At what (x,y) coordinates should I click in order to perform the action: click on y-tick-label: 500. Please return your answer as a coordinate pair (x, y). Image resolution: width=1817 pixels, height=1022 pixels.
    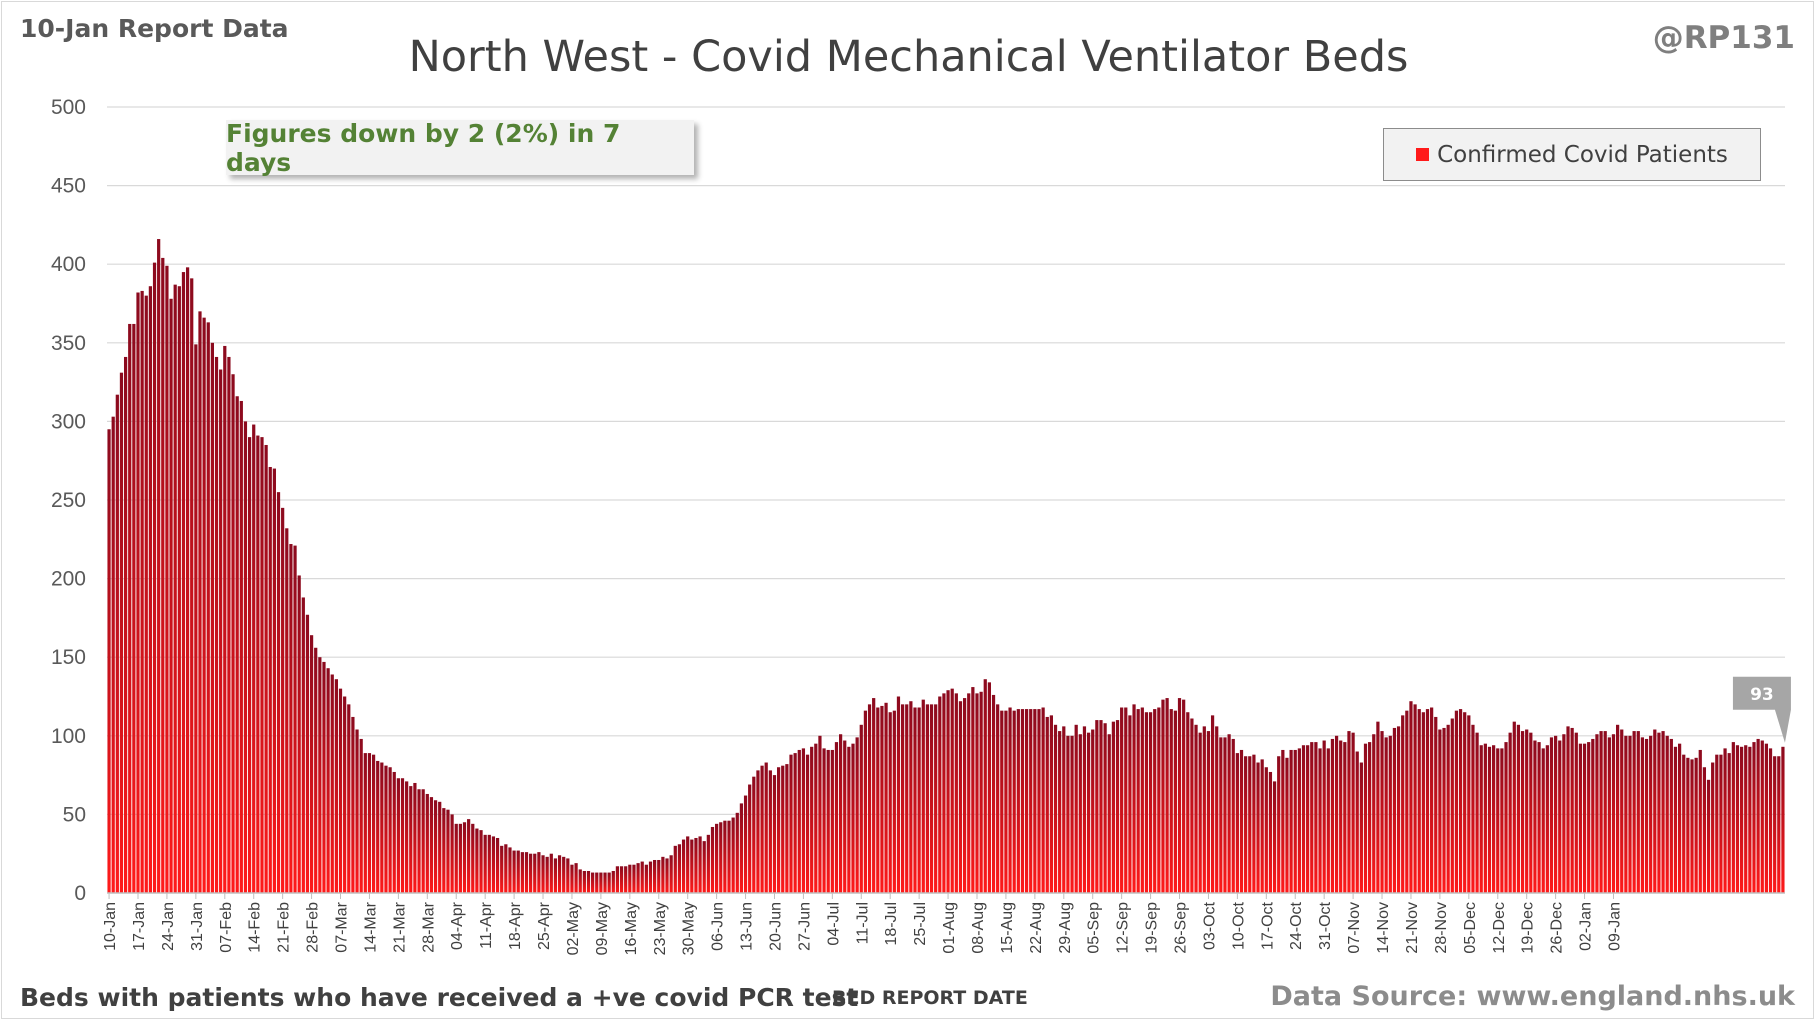
    Looking at the image, I should click on (68, 107).